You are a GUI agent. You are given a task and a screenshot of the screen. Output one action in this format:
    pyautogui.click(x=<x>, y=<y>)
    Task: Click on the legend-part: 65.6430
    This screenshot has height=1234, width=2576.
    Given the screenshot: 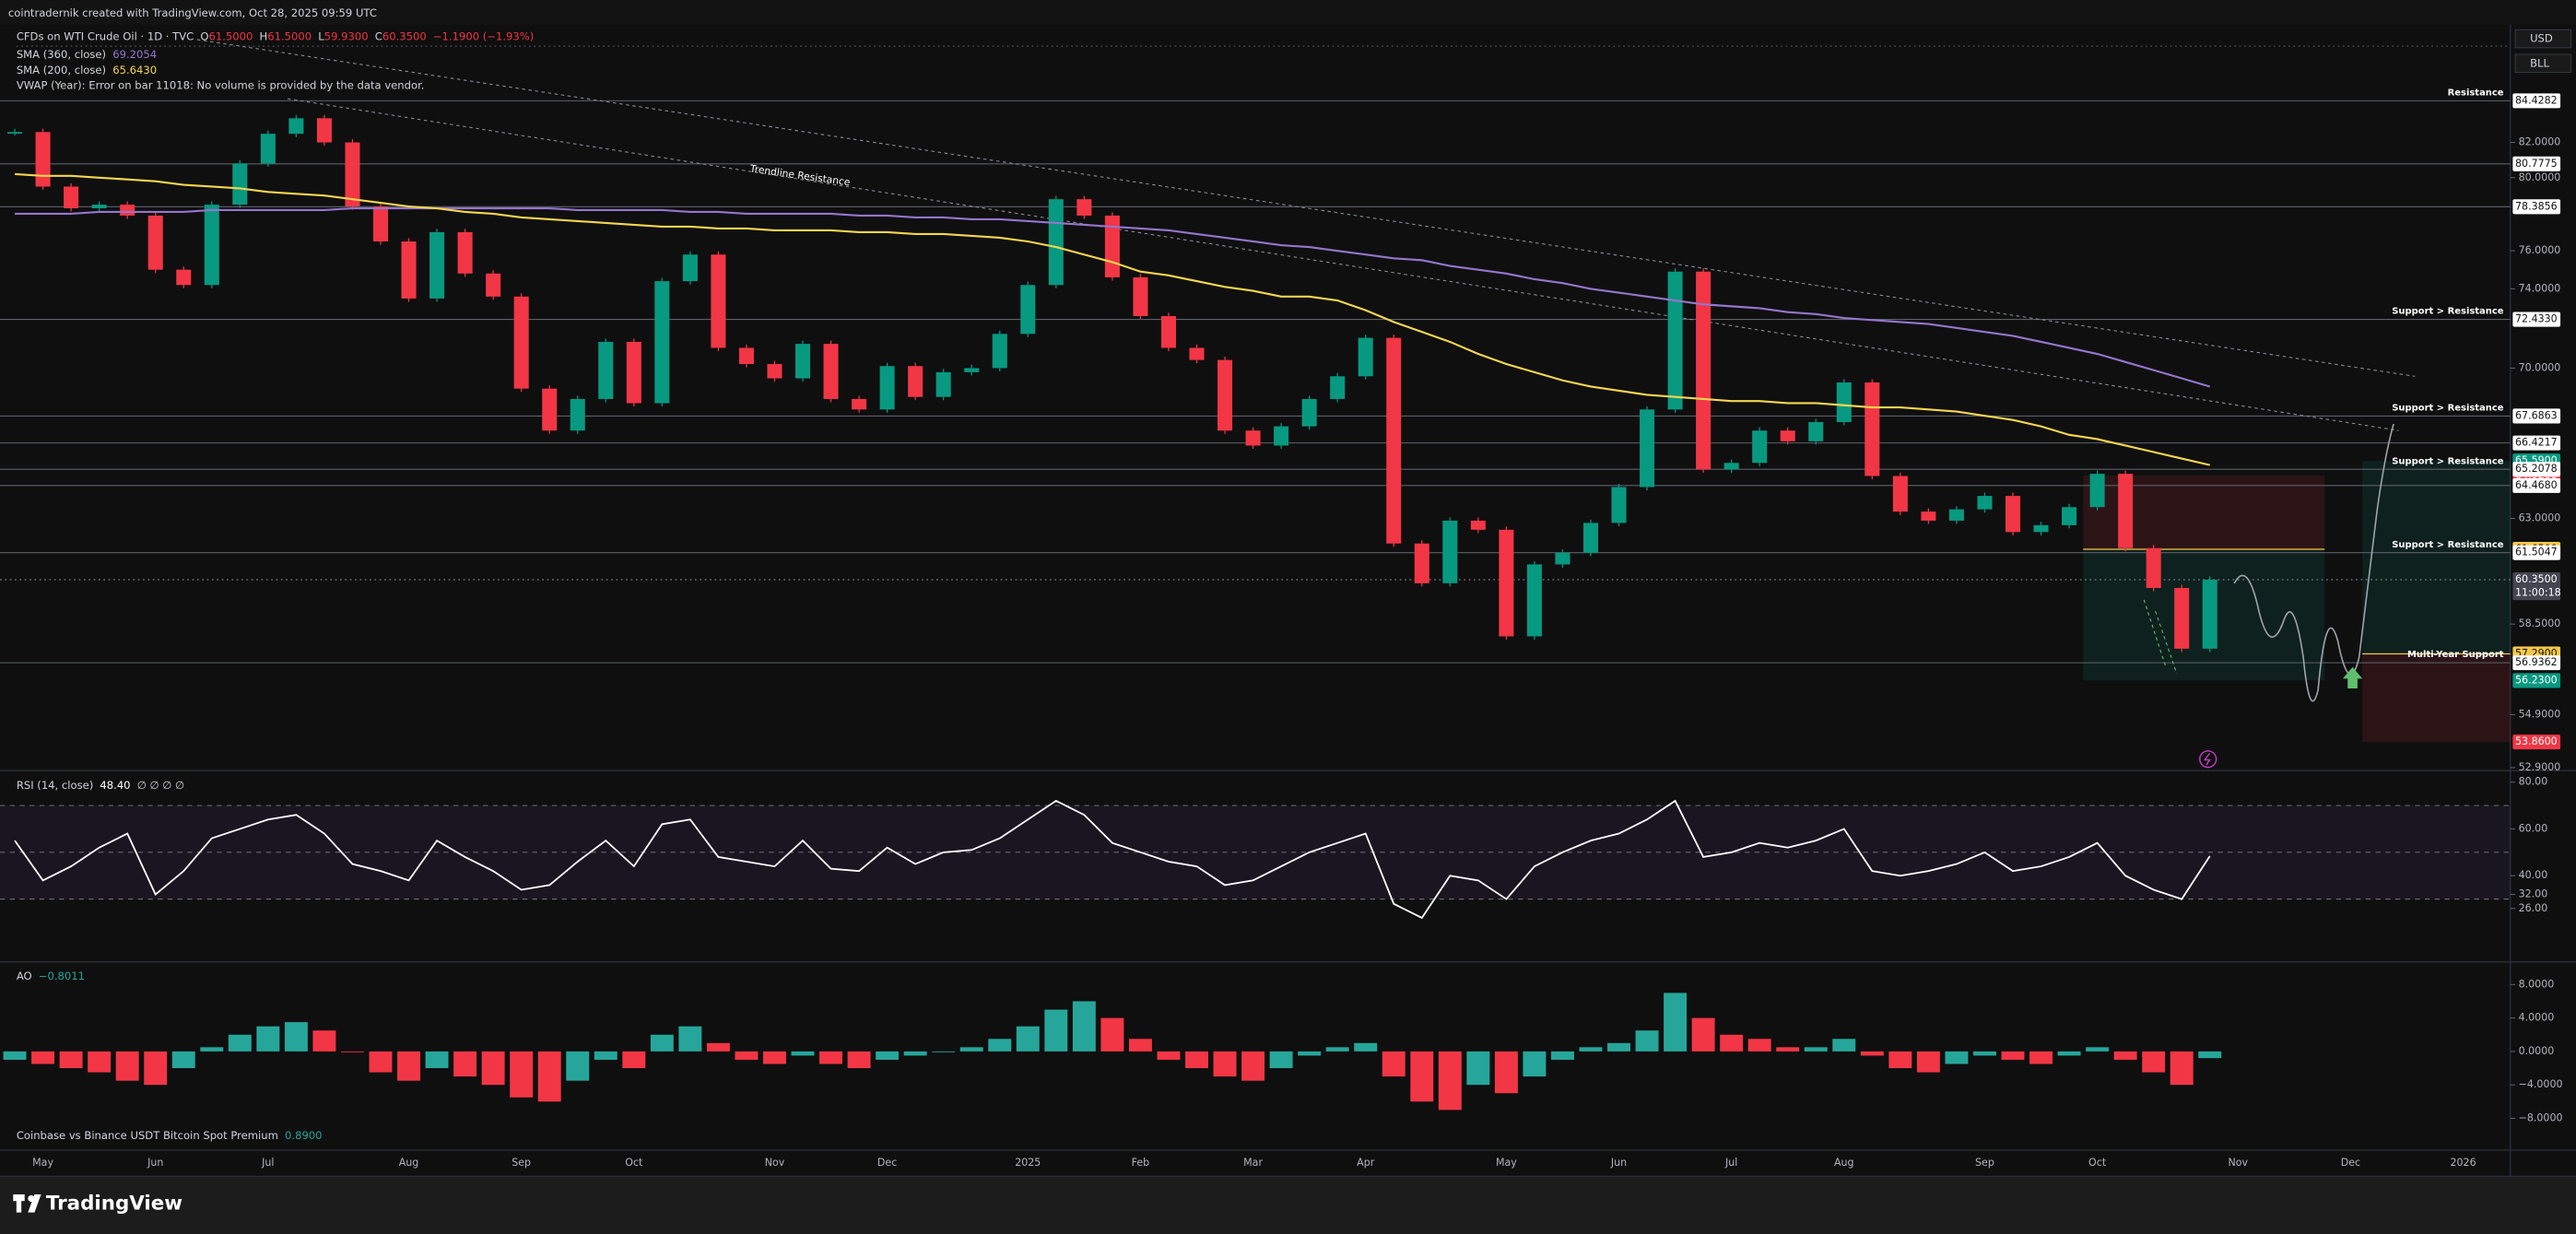 What is the action you would take?
    pyautogui.click(x=134, y=69)
    